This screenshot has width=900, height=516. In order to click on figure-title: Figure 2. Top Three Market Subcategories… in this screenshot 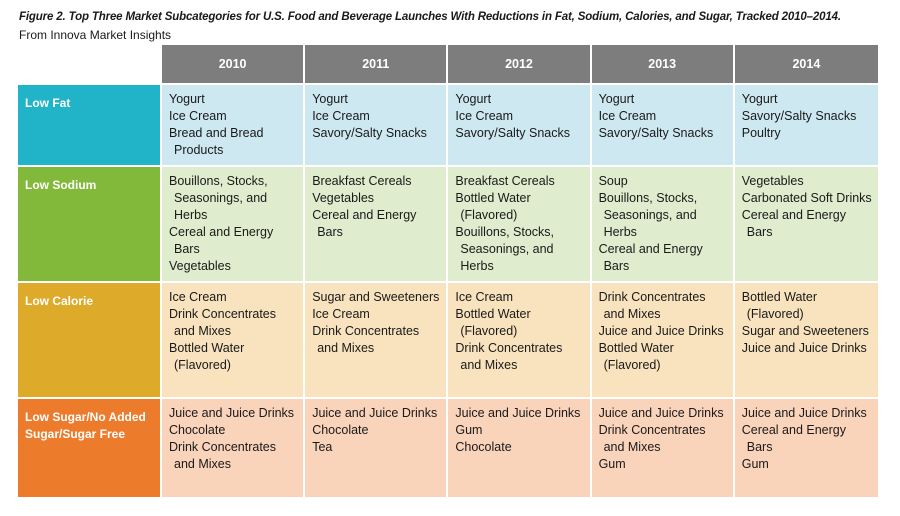, I will do `click(430, 17)`.